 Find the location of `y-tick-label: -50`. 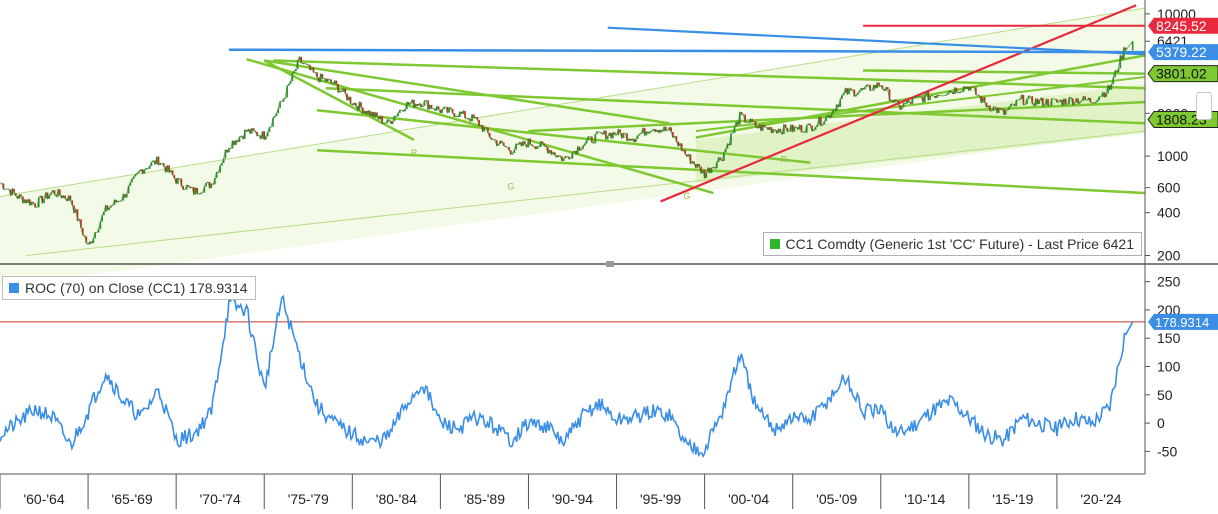

y-tick-label: -50 is located at coordinates (1167, 451).